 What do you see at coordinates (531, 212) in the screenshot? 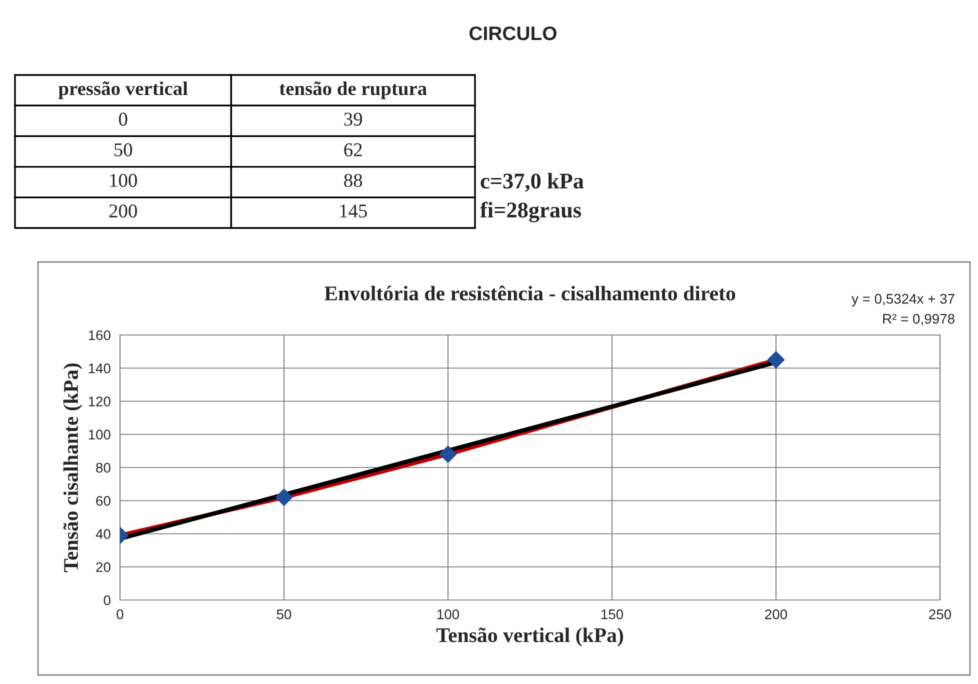
I see `text: fi=28graus` at bounding box center [531, 212].